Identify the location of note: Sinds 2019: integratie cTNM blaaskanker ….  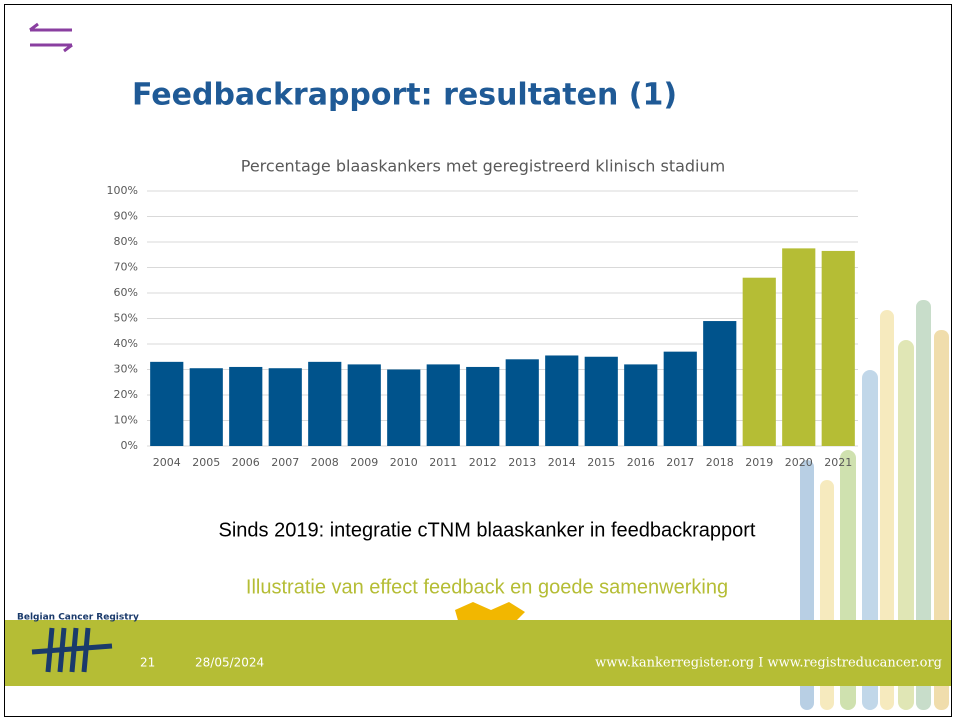
(487, 530).